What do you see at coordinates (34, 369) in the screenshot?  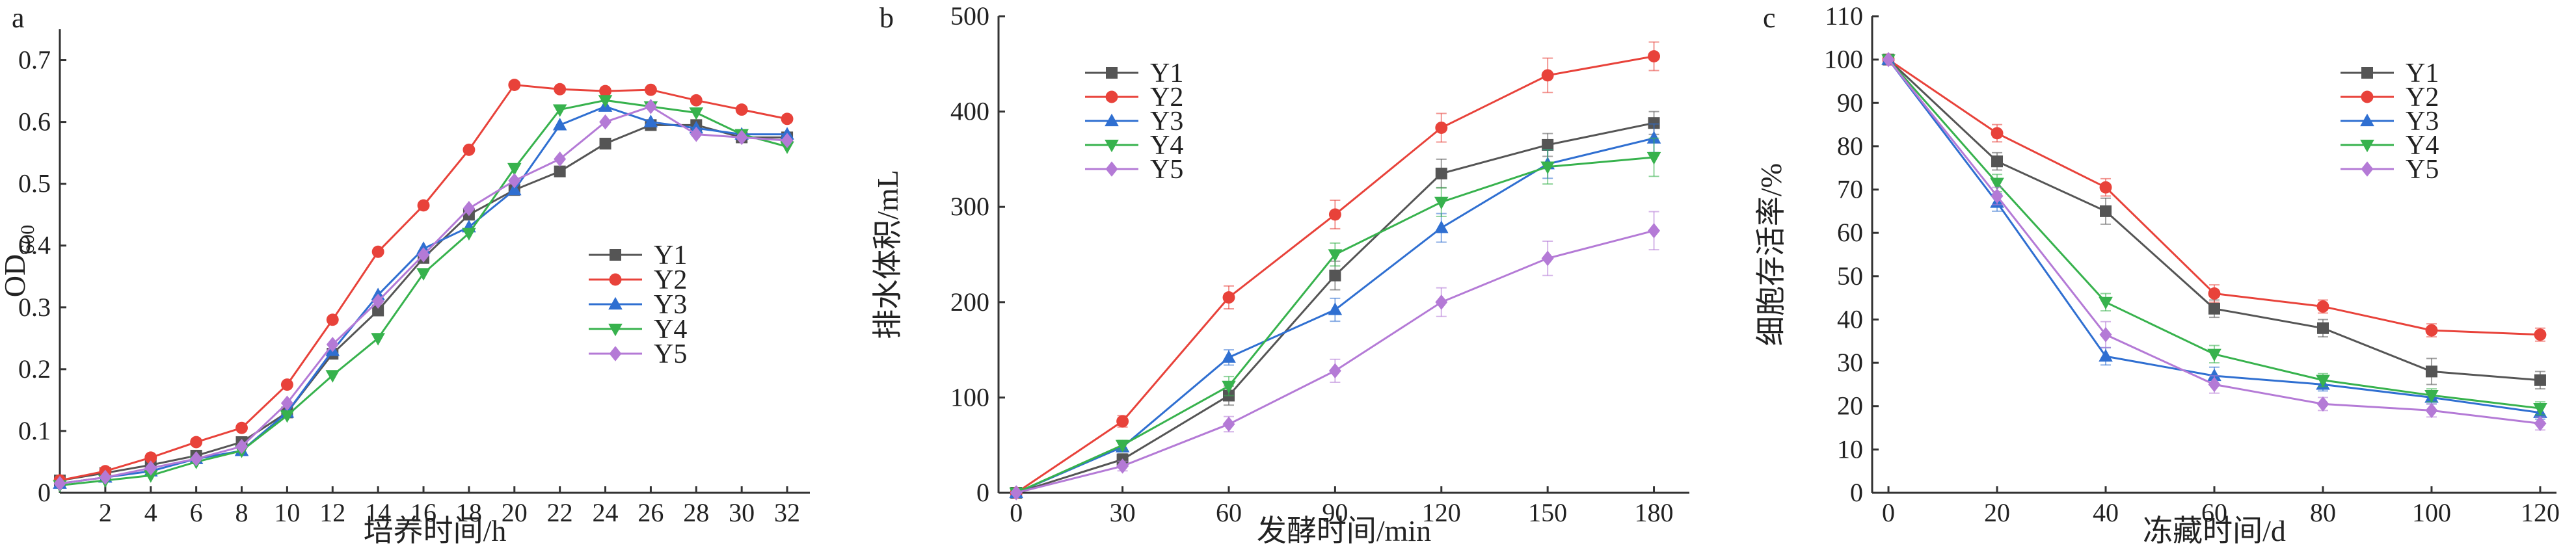 I see `y-tick-label: 0.2` at bounding box center [34, 369].